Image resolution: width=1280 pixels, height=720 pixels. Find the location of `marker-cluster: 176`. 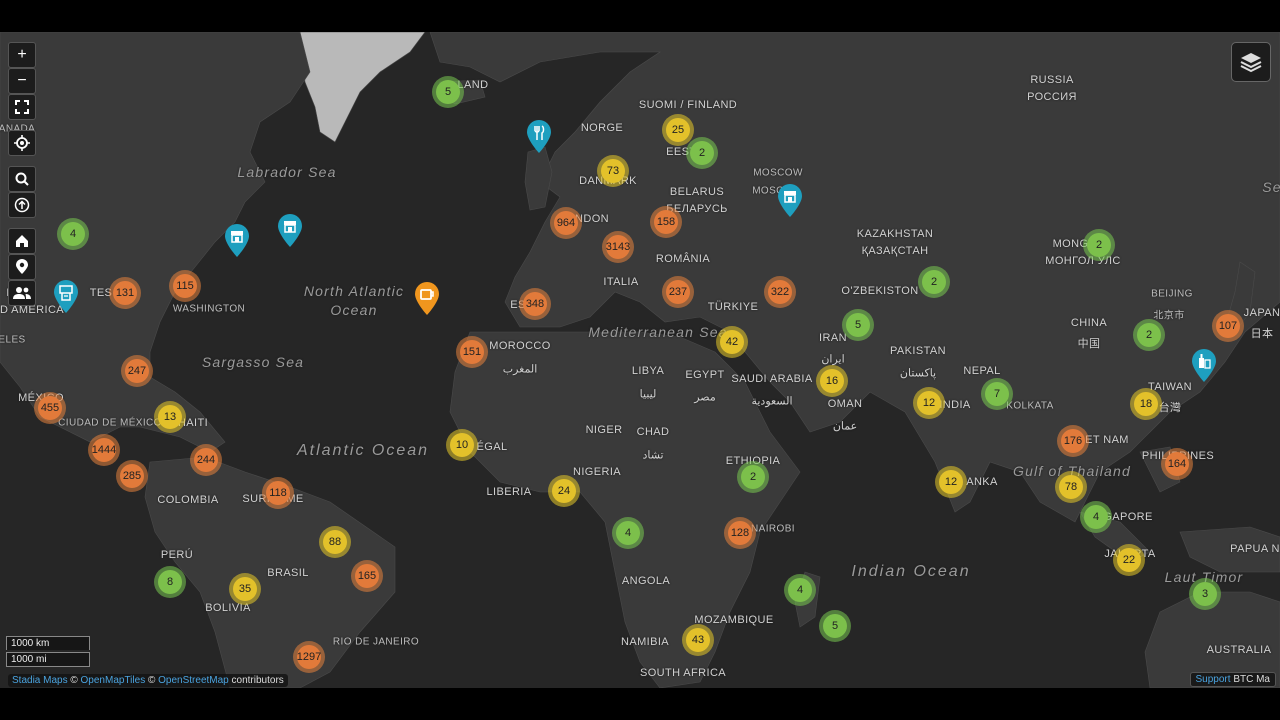

marker-cluster: 176 is located at coordinates (1073, 441).